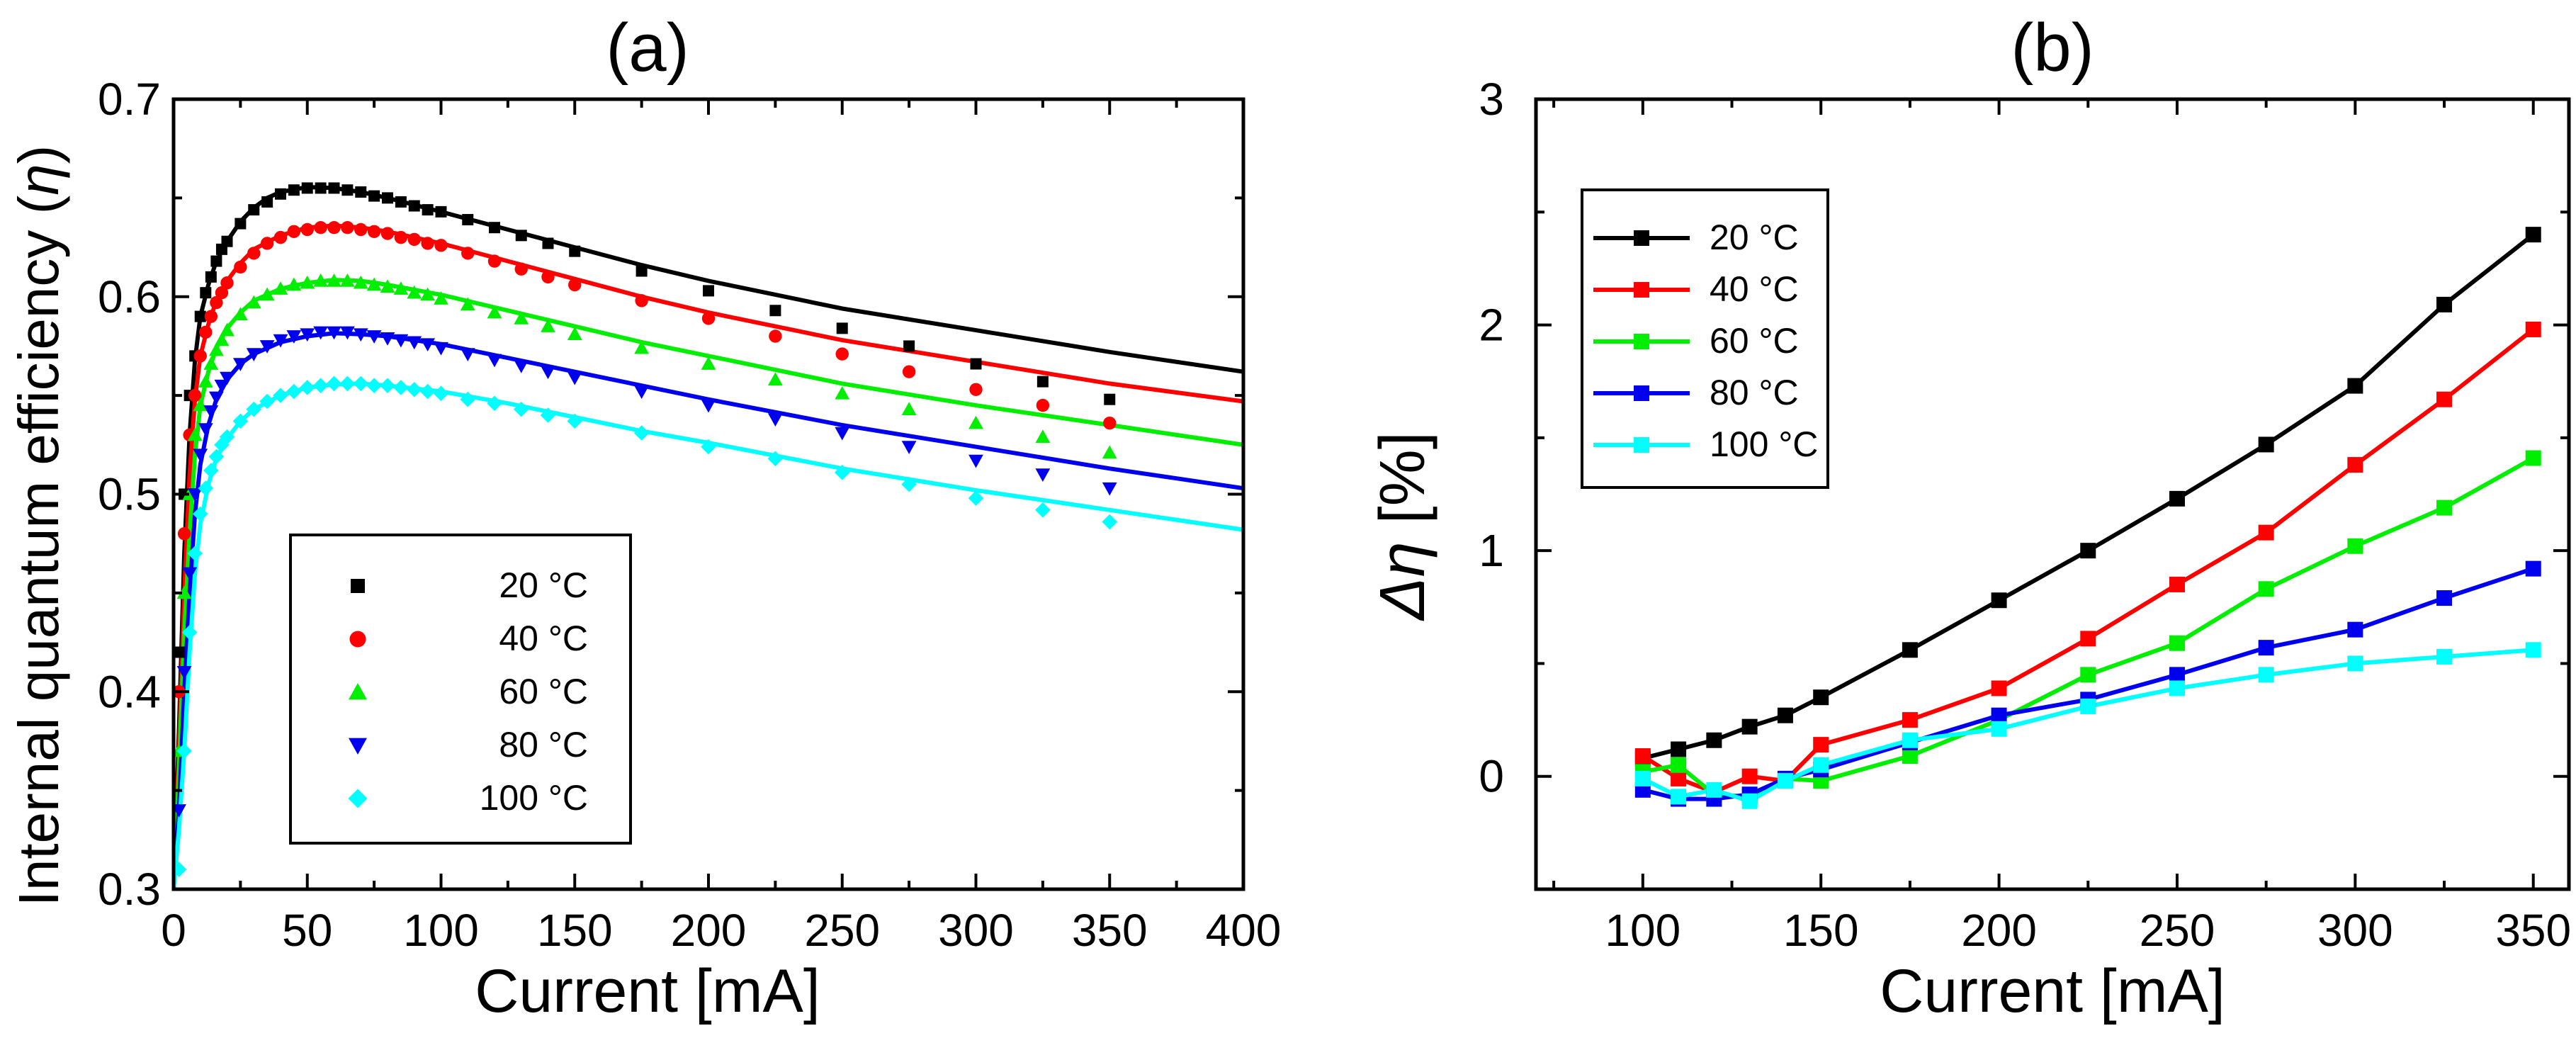 The image size is (2576, 1038). Describe the element at coordinates (1821, 930) in the screenshot. I see `panel-b-xtick-label-1: 150` at that location.